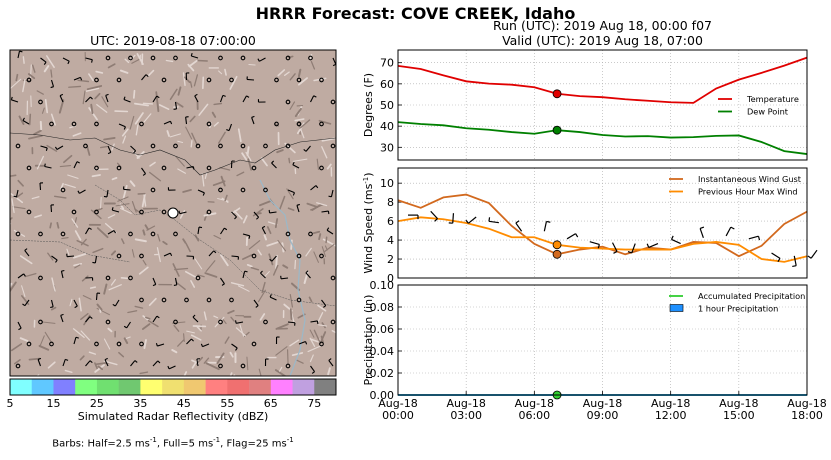 Image resolution: width=831 pixels, height=460 pixels. Describe the element at coordinates (173, 40) in the screenshot. I see `map-title: UTC: 2019-08-18 07:00:00` at that location.